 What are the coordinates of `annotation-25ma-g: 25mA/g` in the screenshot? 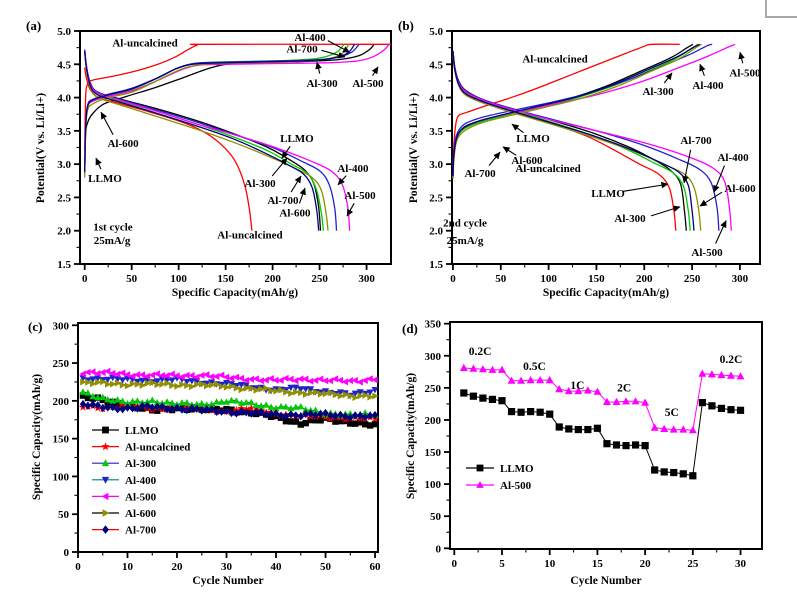 It's located at (112, 241).